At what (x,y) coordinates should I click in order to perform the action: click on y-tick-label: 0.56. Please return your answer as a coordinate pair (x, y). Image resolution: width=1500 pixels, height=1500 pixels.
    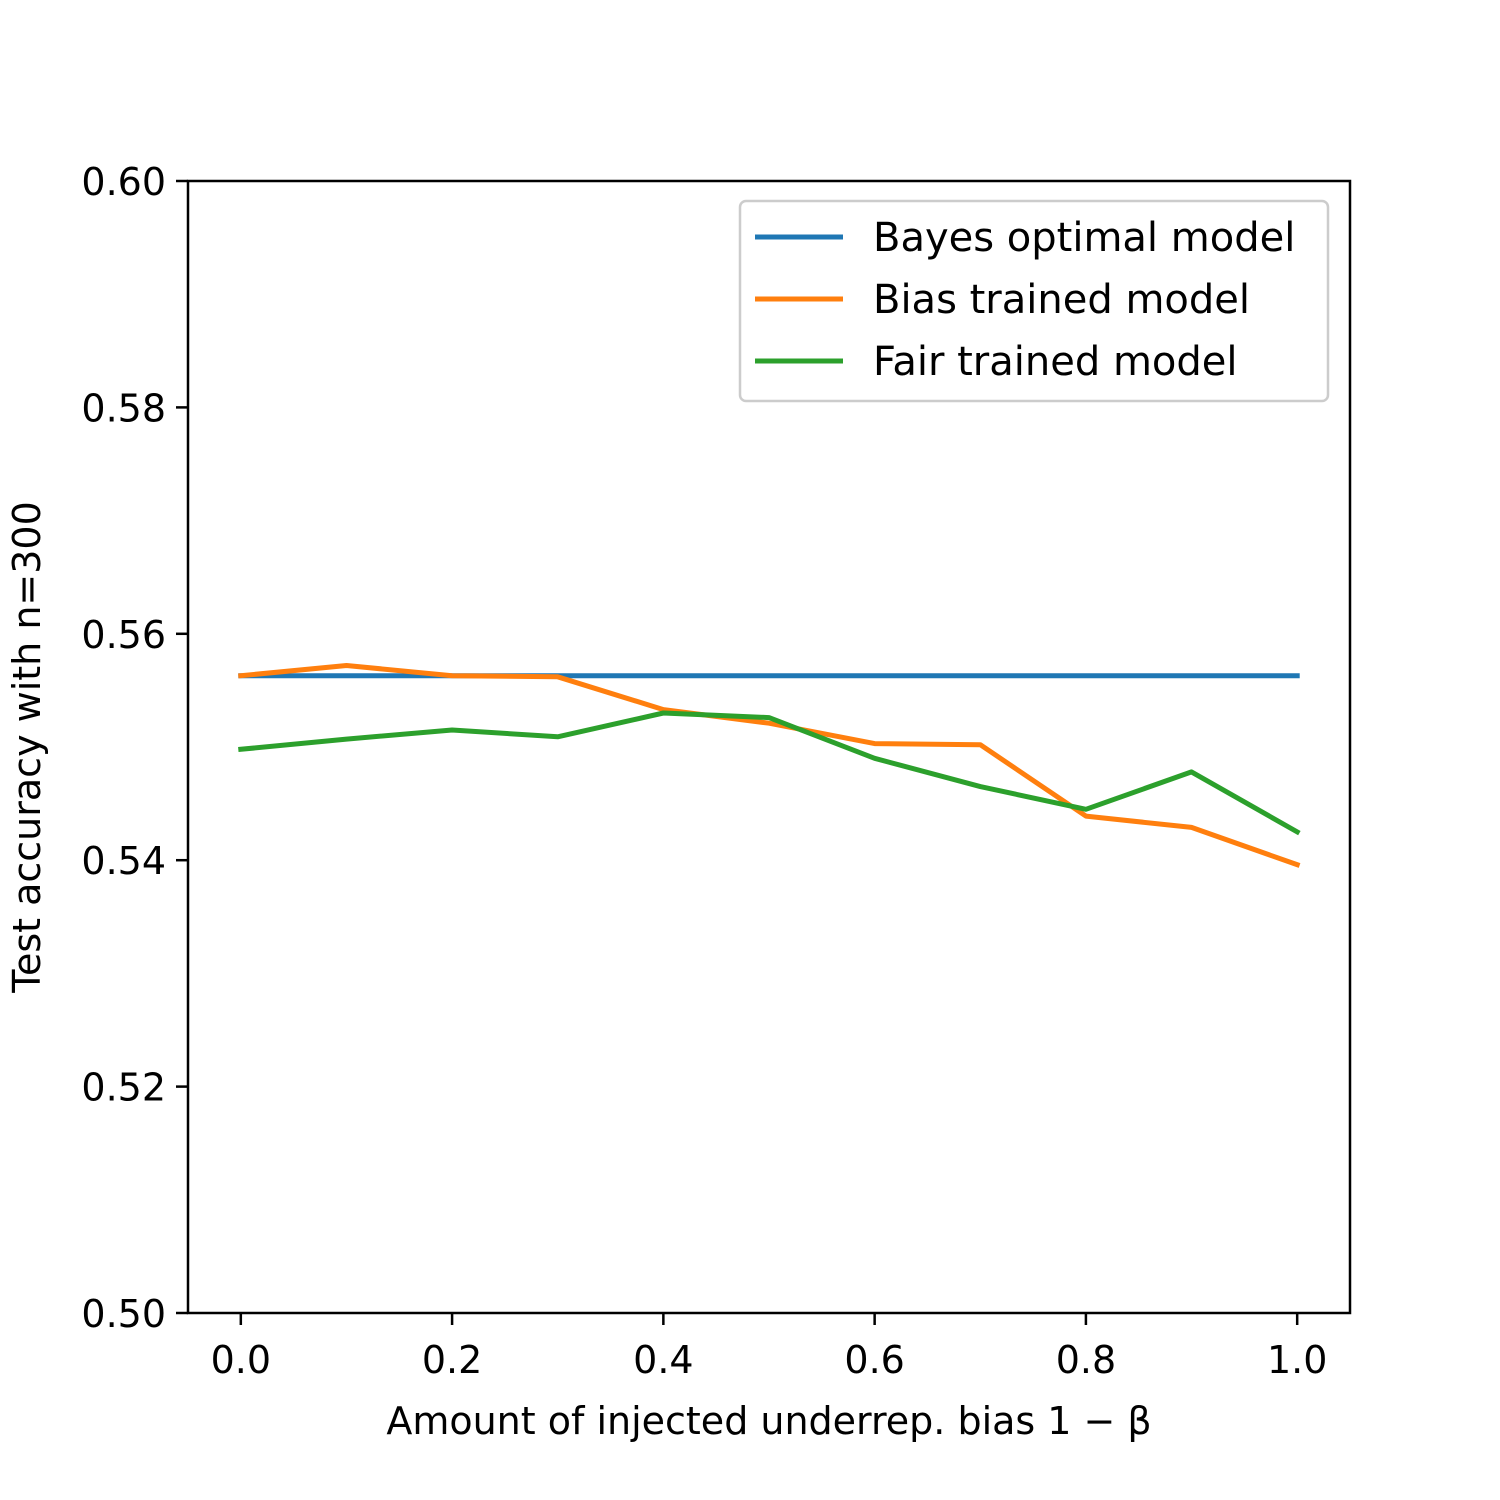
    Looking at the image, I should click on (123, 635).